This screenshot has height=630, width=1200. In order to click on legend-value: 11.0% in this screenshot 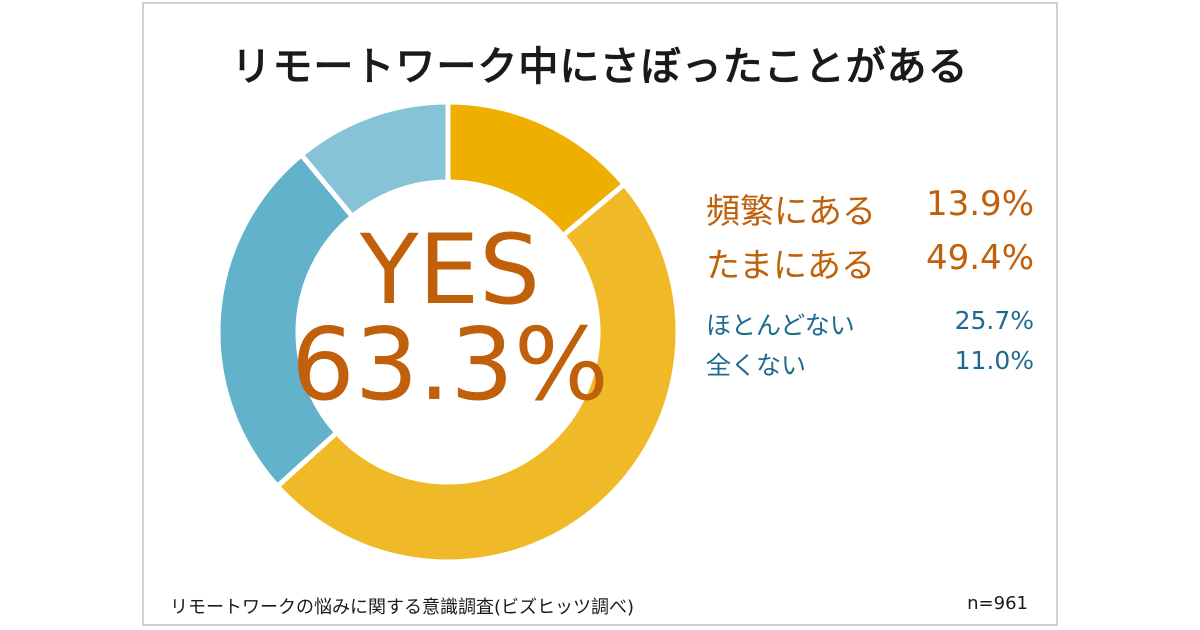, I will do `click(994, 360)`.